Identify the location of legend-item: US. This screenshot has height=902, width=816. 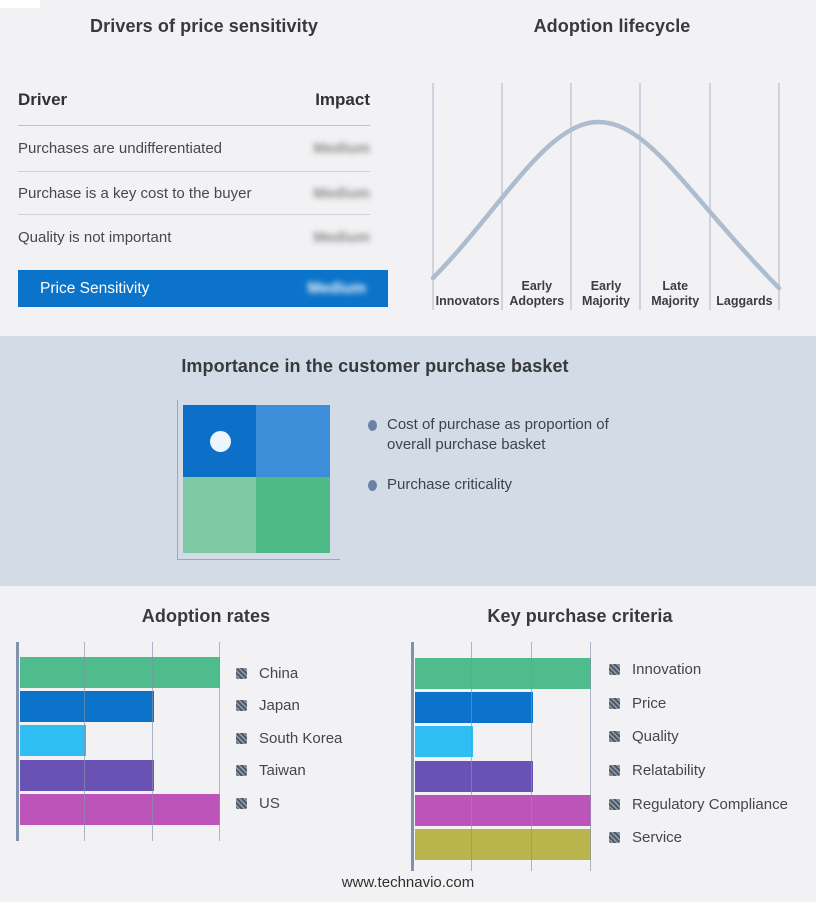
(289, 803).